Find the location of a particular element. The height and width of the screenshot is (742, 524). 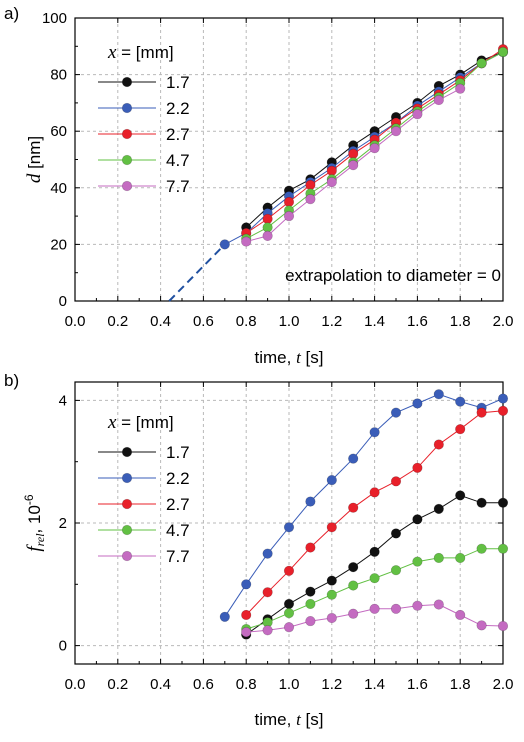

legend-entry-label: 1.7 is located at coordinates (178, 452).